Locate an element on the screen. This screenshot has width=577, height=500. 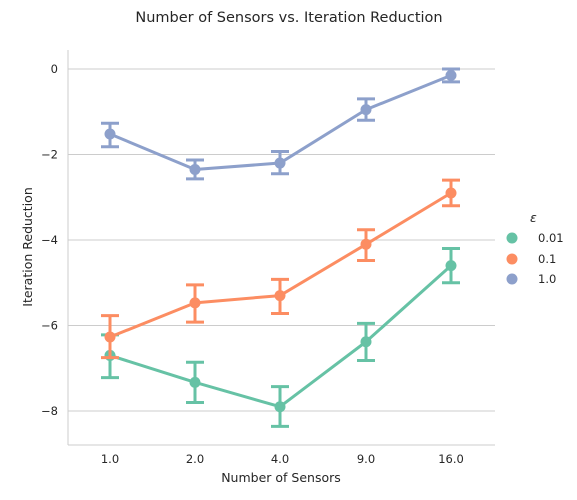
y-tick-label: 0 is located at coordinates (54, 69).